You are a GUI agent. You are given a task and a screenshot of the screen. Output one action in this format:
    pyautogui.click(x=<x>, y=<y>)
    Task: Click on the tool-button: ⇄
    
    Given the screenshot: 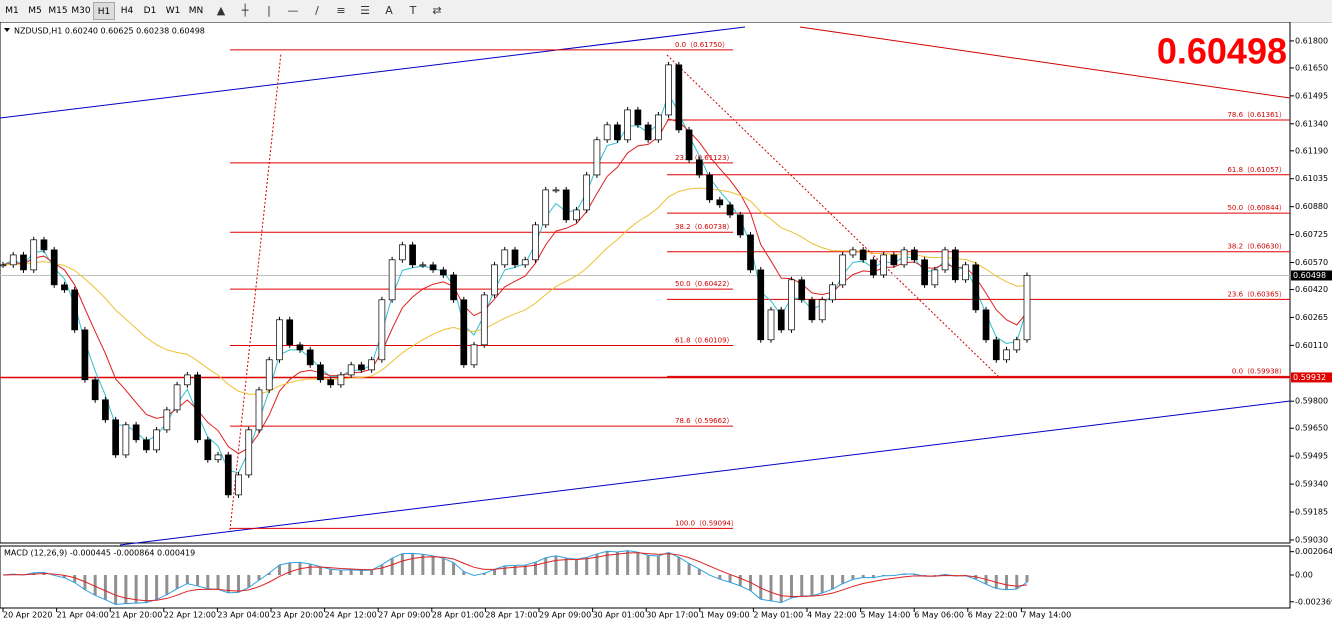 What is the action you would take?
    pyautogui.click(x=437, y=10)
    